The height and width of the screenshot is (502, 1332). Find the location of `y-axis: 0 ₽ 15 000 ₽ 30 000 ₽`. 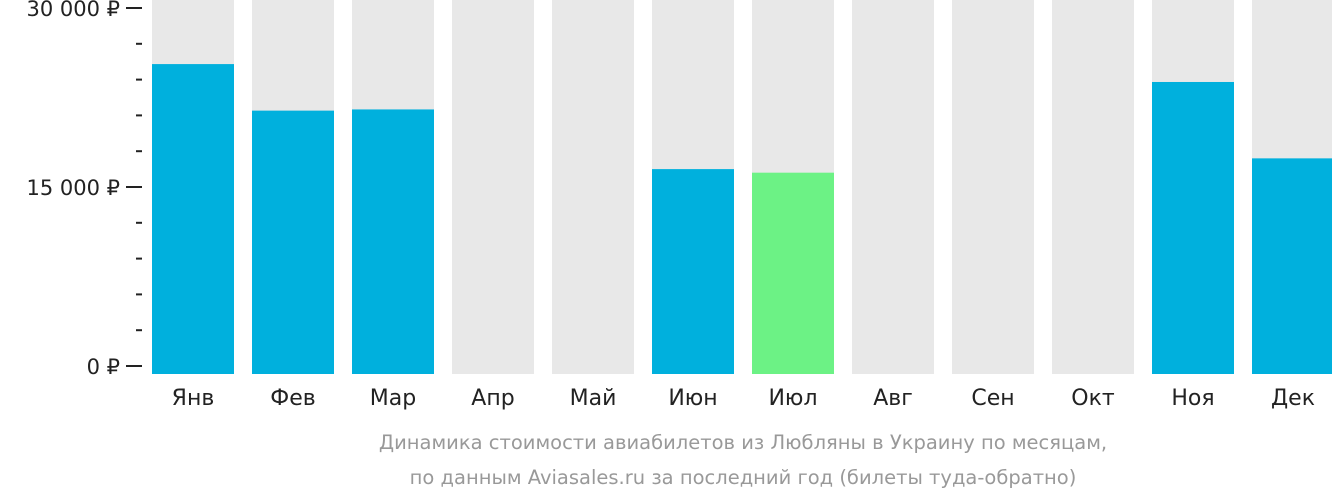

y-axis: 0 ₽ 15 000 ₽ 30 000 ₽ is located at coordinates (84, 189).